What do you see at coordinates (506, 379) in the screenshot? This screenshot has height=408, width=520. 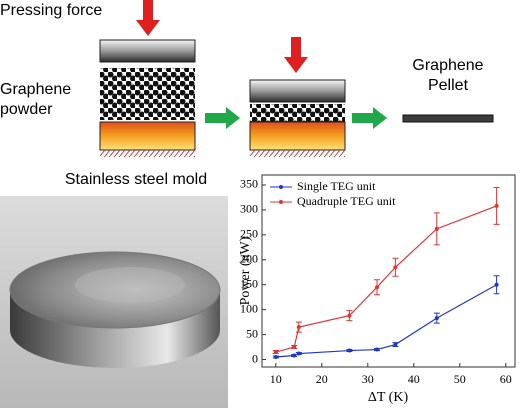 I see `x-tick-label: 60` at bounding box center [506, 379].